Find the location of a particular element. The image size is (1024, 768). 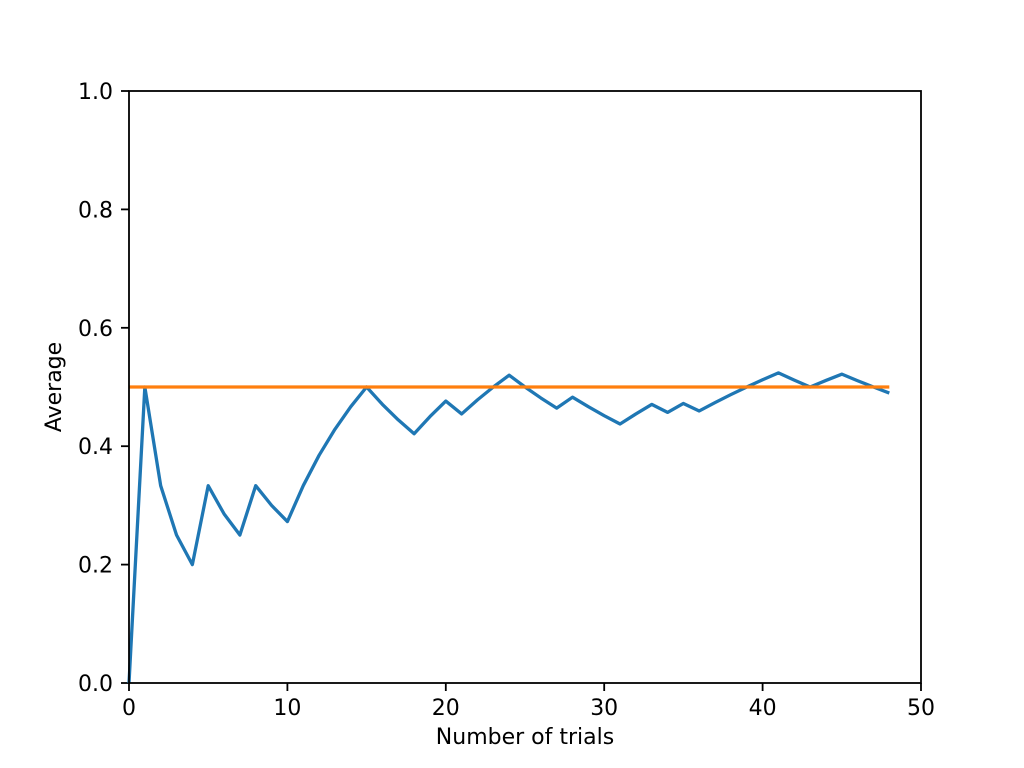

y-tick-label: 1.0 is located at coordinates (95, 92).